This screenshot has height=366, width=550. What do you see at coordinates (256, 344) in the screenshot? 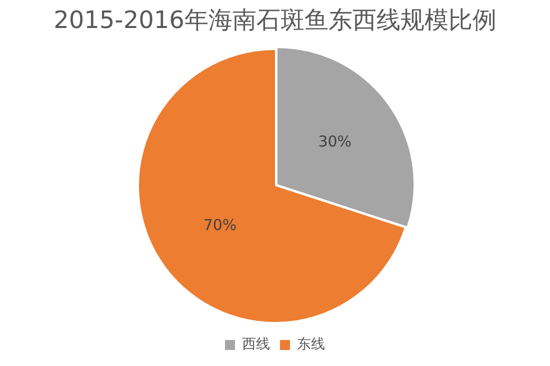
I see `legend-label: 西线` at bounding box center [256, 344].